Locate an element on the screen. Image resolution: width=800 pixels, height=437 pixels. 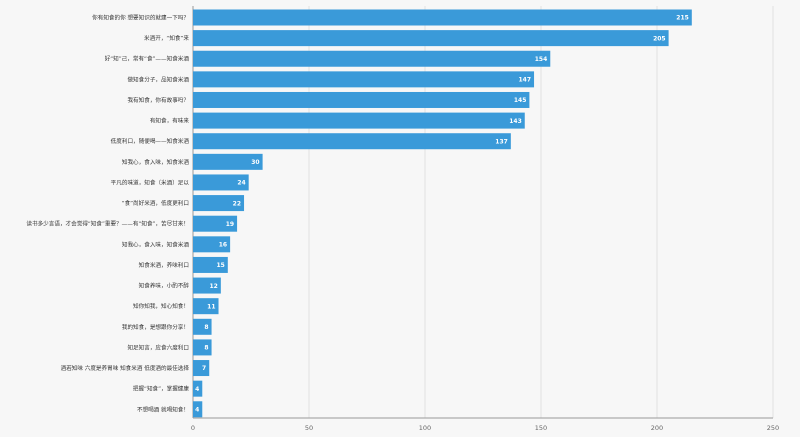
bar-value-label: 15 is located at coordinates (220, 265).